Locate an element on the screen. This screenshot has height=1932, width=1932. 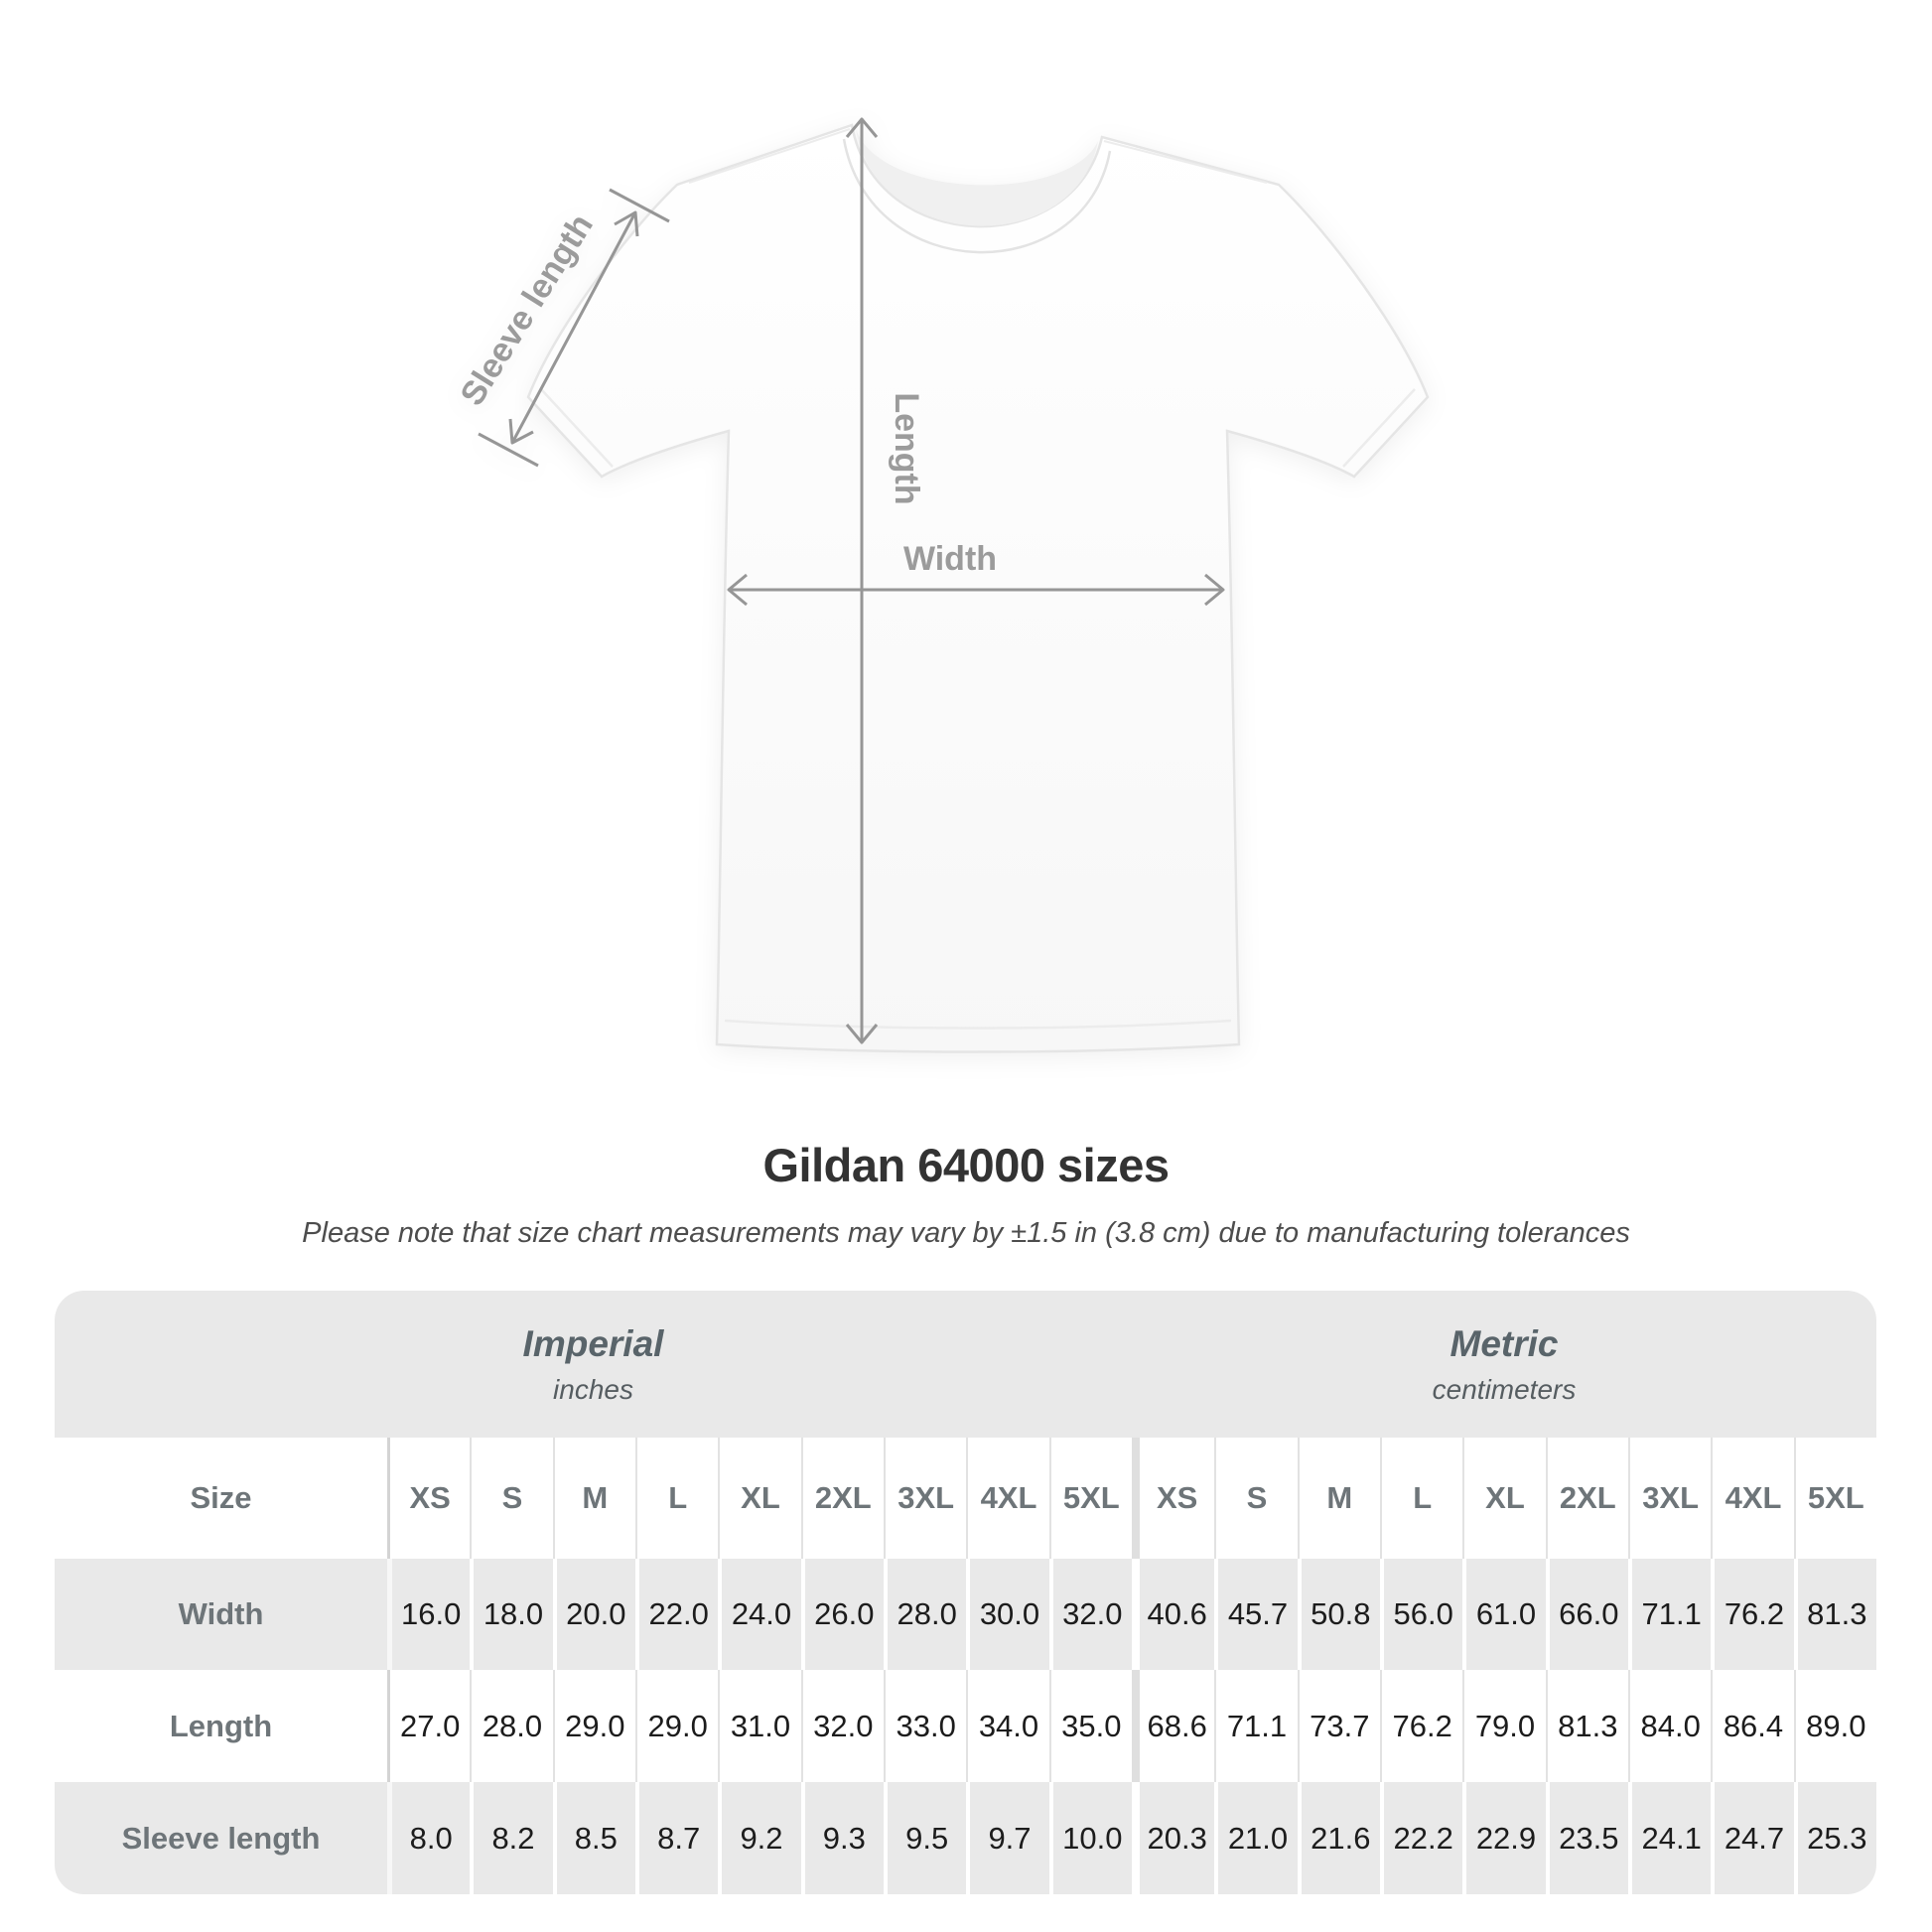
value-cell: 40.6 is located at coordinates (1173, 1615).